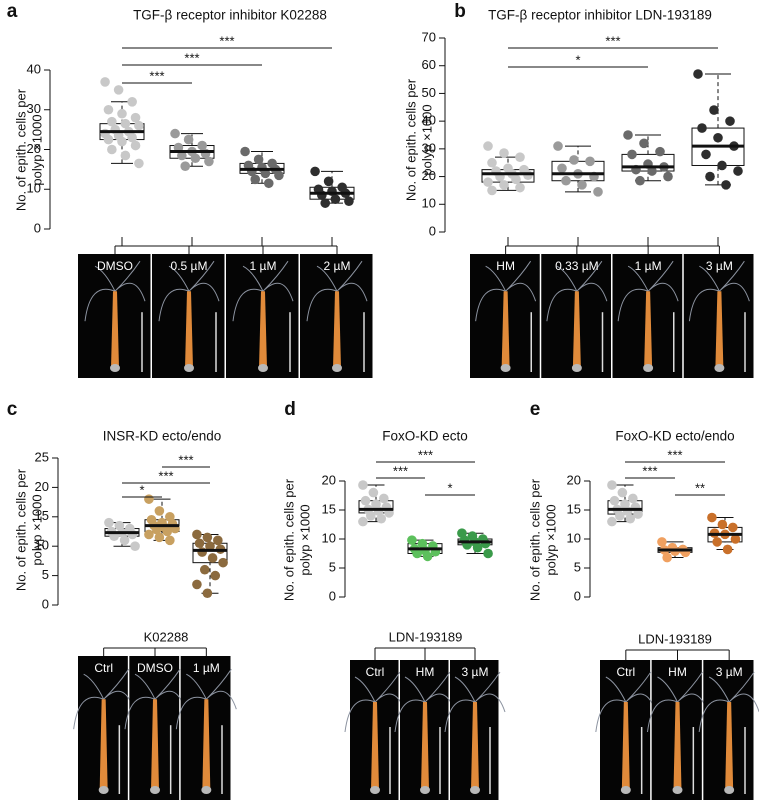  I want to click on photo-label: 0.5 µM, so click(189, 266).